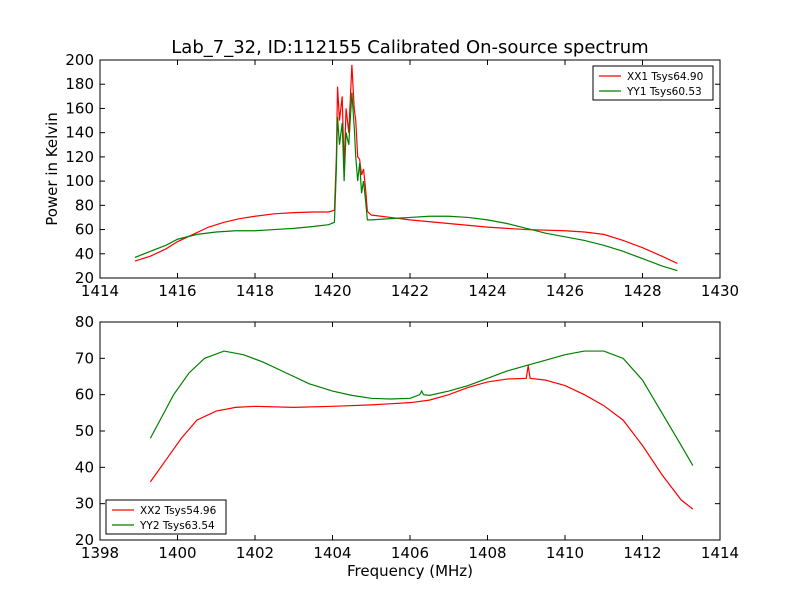 The image size is (800, 600). Describe the element at coordinates (79, 133) in the screenshot. I see `y-tick-label: 140` at that location.